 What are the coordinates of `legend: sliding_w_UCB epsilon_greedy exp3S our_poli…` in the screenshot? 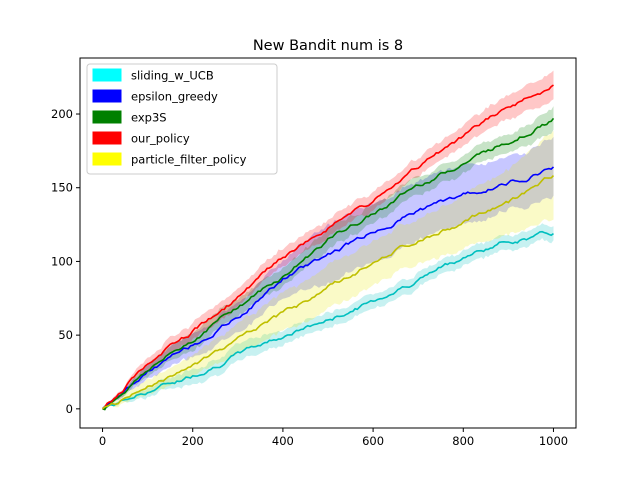 It's located at (182, 119).